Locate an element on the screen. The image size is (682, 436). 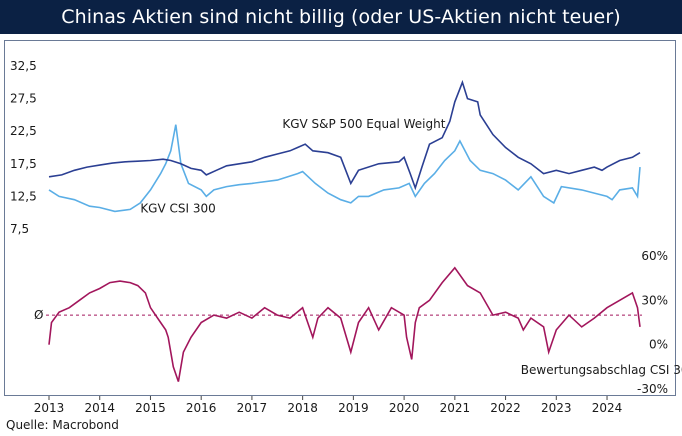
upper-y-tick-label: 12,5 is located at coordinates (23, 196).